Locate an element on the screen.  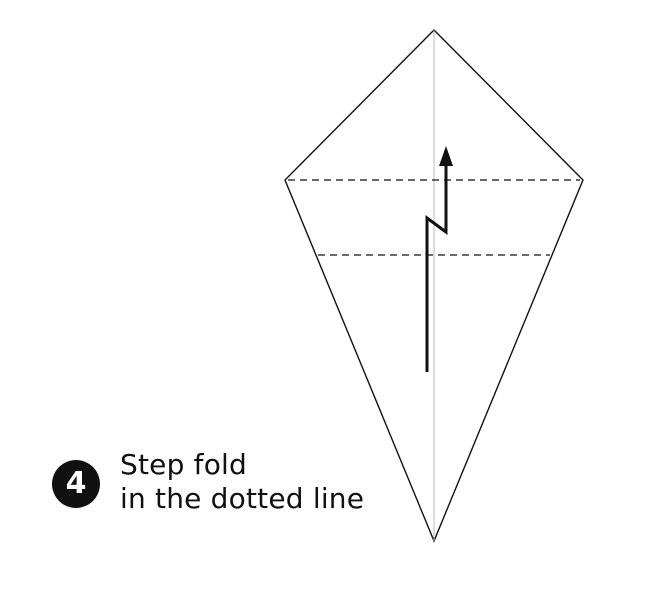
step-fold-arrow-path is located at coordinates (436, 267).